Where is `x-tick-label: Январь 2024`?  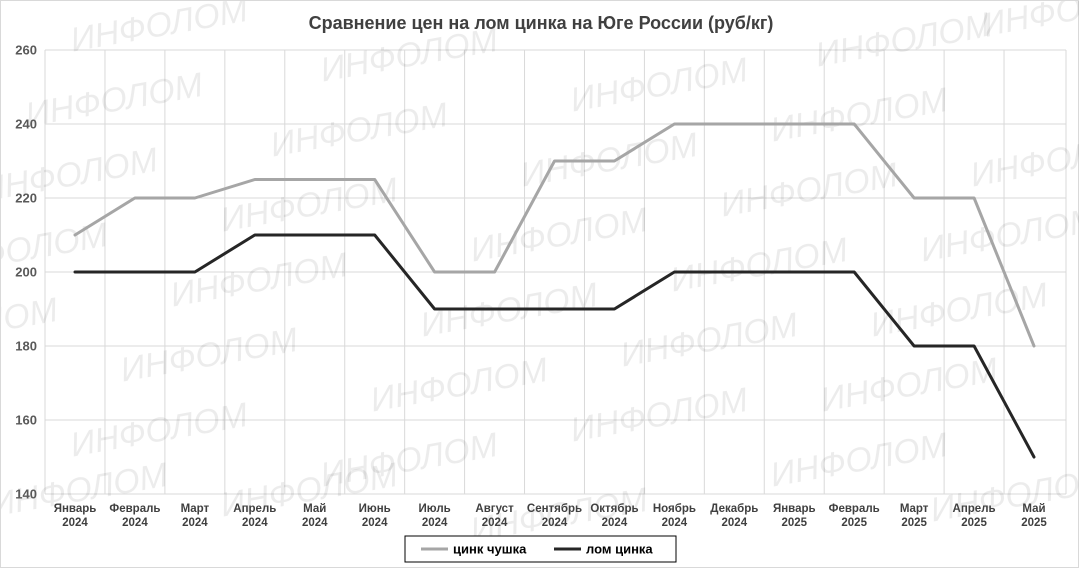 x-tick-label: Январь 2024 is located at coordinates (75, 516).